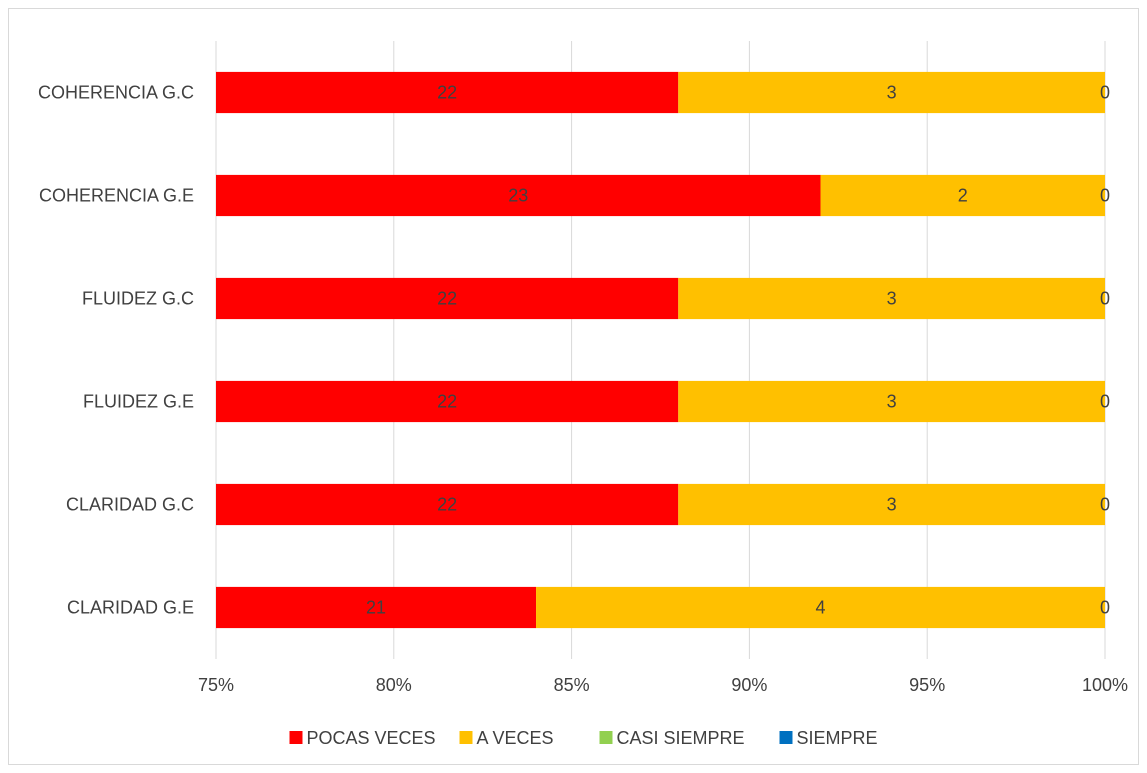  What do you see at coordinates (371, 738) in the screenshot?
I see `legend-label: POCAS VECES` at bounding box center [371, 738].